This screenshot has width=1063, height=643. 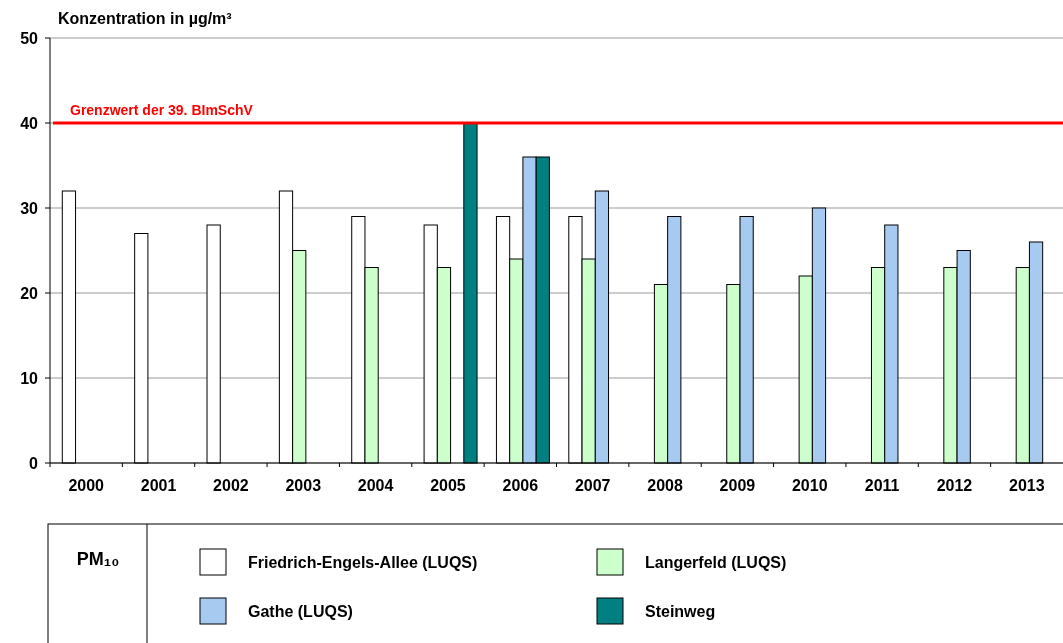 I want to click on y-tick-label: 10, so click(x=29, y=378).